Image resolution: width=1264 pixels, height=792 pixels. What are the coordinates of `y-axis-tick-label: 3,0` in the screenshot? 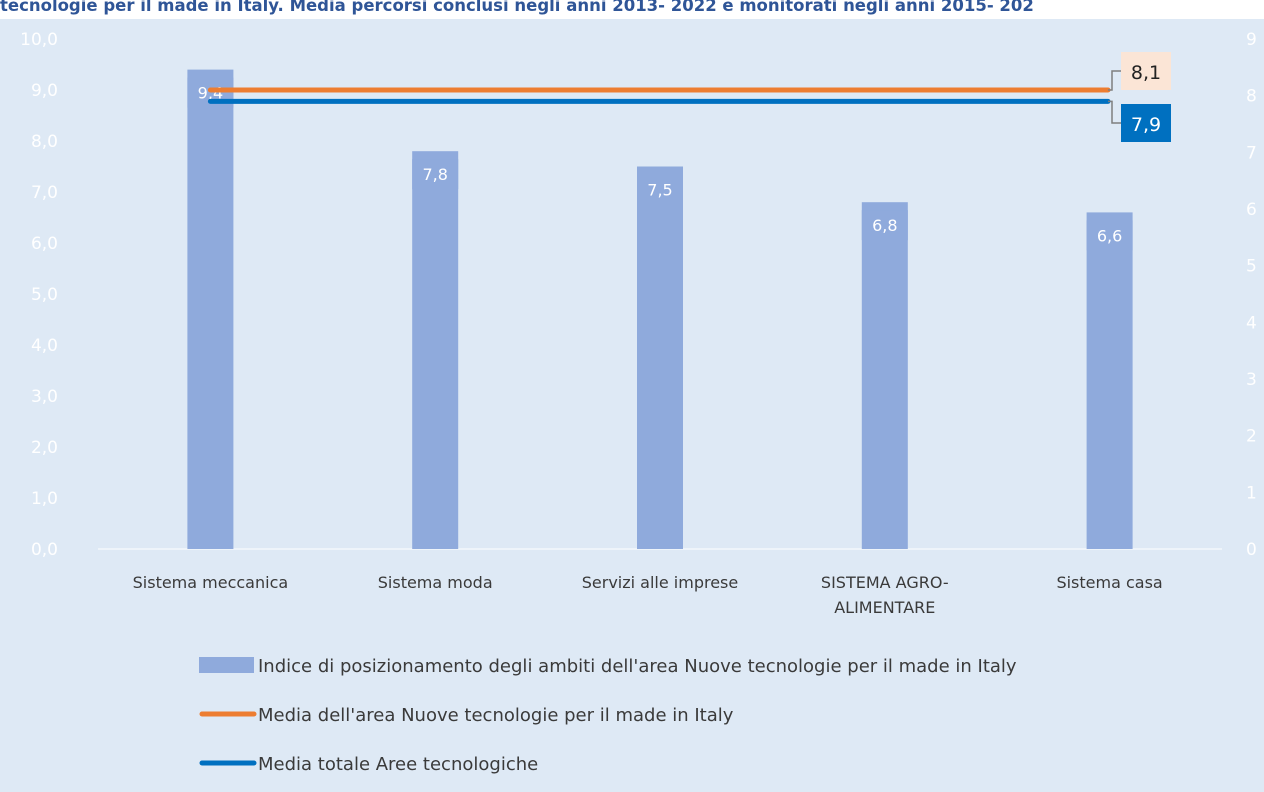 It's located at (44, 397).